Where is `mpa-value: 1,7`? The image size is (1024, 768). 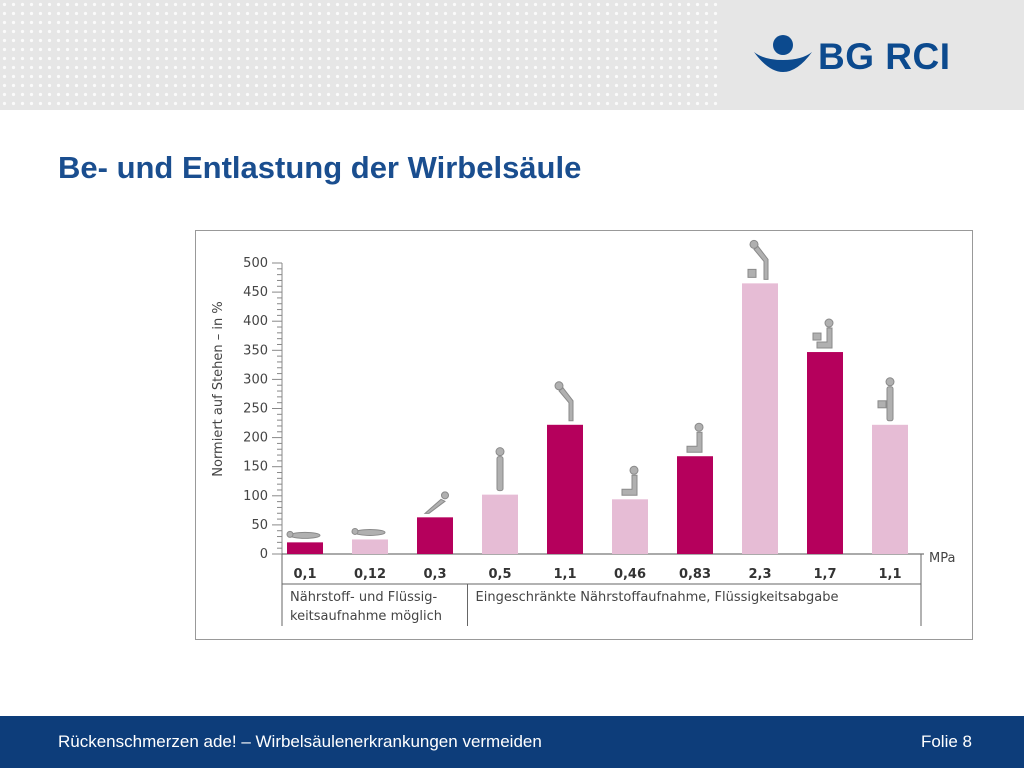 mpa-value: 1,7 is located at coordinates (824, 574).